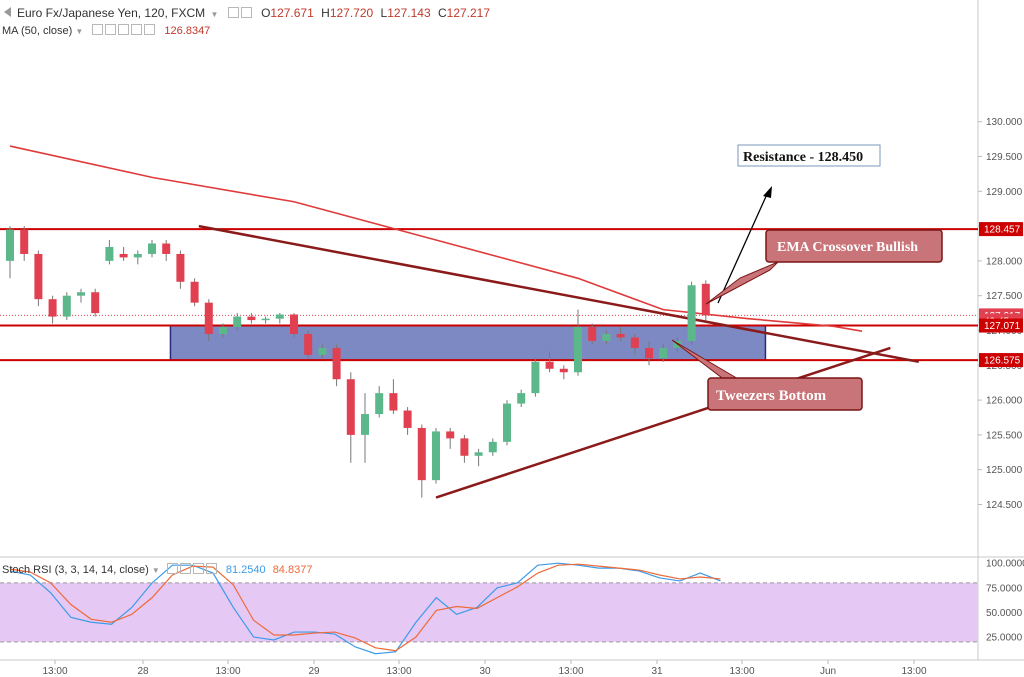 This screenshot has width=1024, height=677. Describe the element at coordinates (489, 612) in the screenshot. I see `stoch-rsi-band` at that location.